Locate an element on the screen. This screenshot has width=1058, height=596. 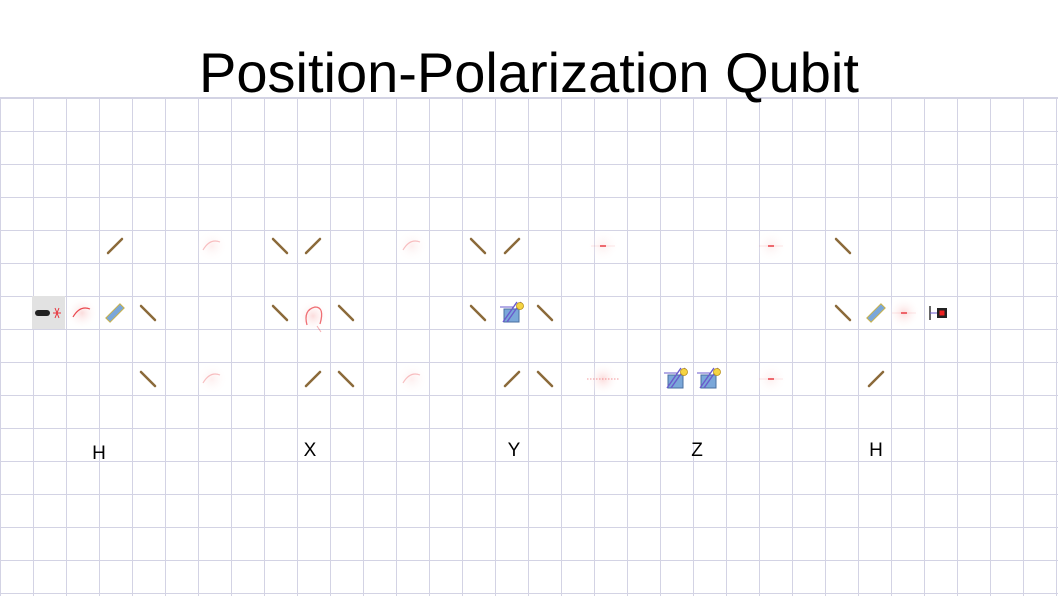
gate-label-z: Z is located at coordinates (697, 450).